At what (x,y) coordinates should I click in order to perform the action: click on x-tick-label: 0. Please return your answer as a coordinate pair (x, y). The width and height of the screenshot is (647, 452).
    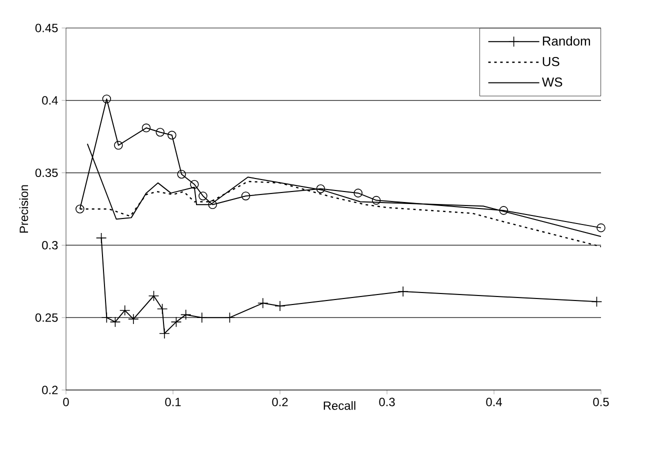
    Looking at the image, I should click on (66, 402).